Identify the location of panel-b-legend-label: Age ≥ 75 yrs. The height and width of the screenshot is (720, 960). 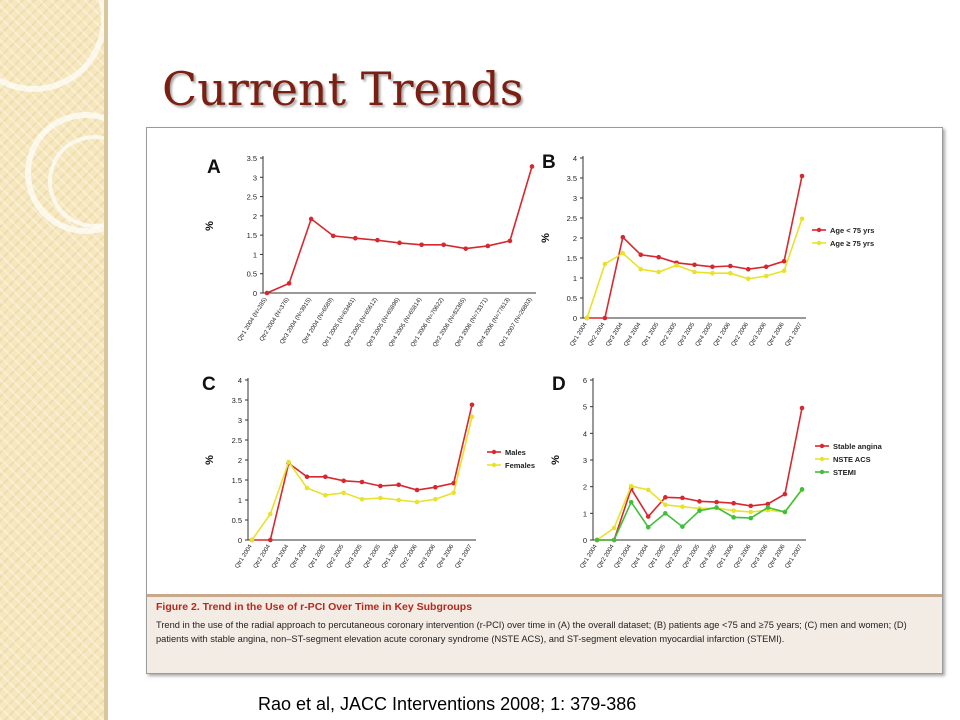
(852, 243).